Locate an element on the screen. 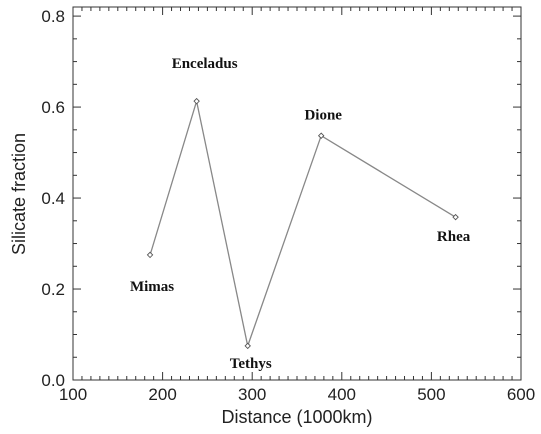 The height and width of the screenshot is (434, 541). point-label-tethys: Tethys is located at coordinates (251, 364).